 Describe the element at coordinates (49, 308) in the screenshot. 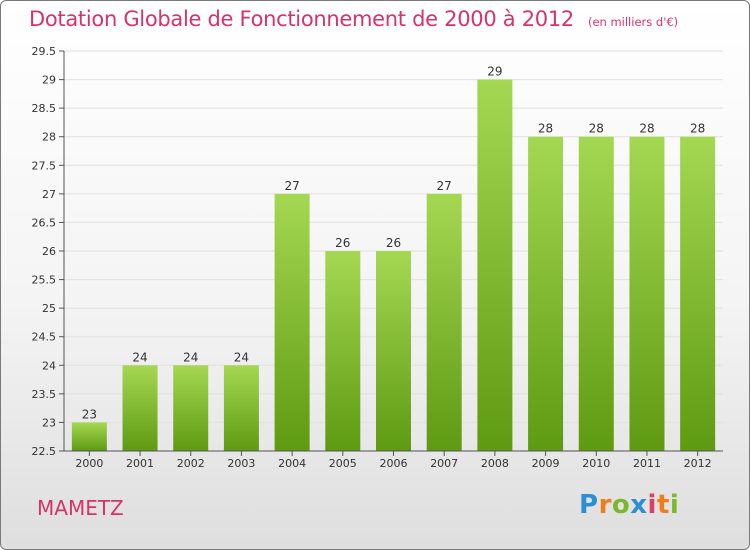

I see `y-tick-label: 25` at that location.